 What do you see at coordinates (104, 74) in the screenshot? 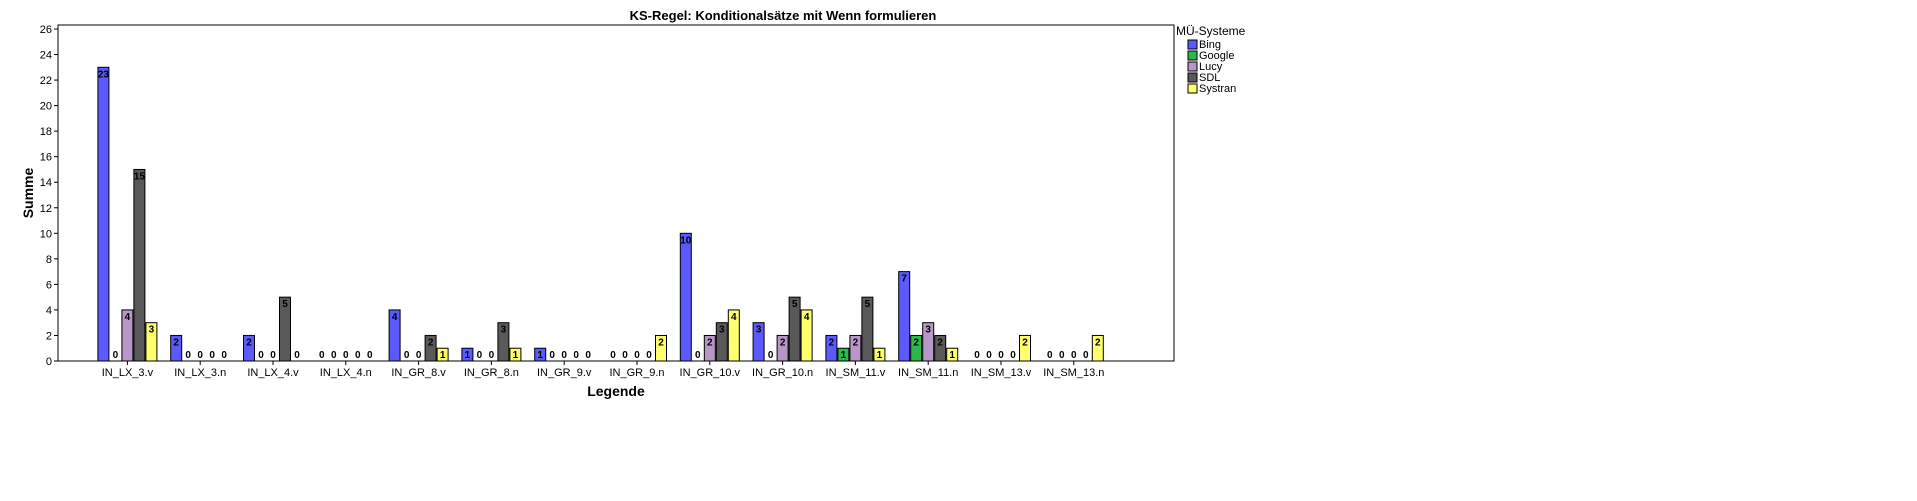
I see `data-label: 23` at bounding box center [104, 74].